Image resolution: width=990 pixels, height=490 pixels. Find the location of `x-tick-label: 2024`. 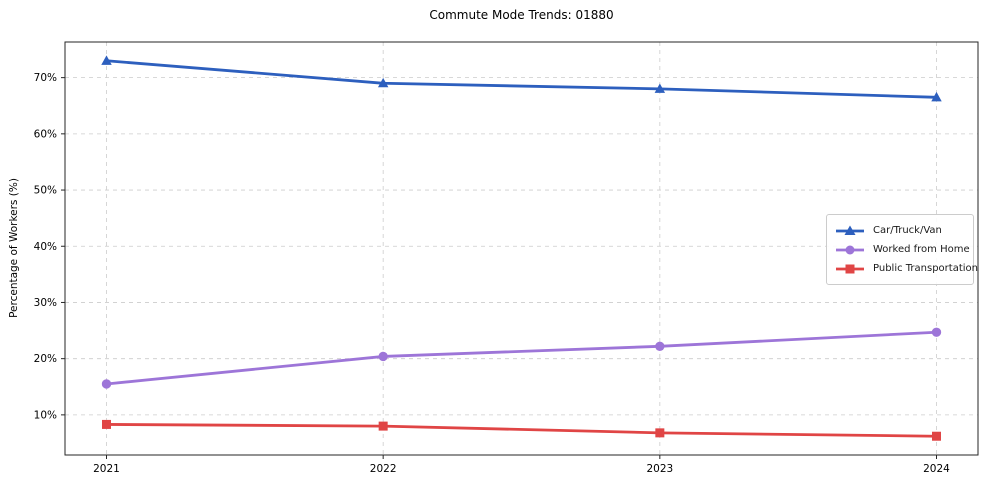

x-tick-label: 2024 is located at coordinates (936, 469).